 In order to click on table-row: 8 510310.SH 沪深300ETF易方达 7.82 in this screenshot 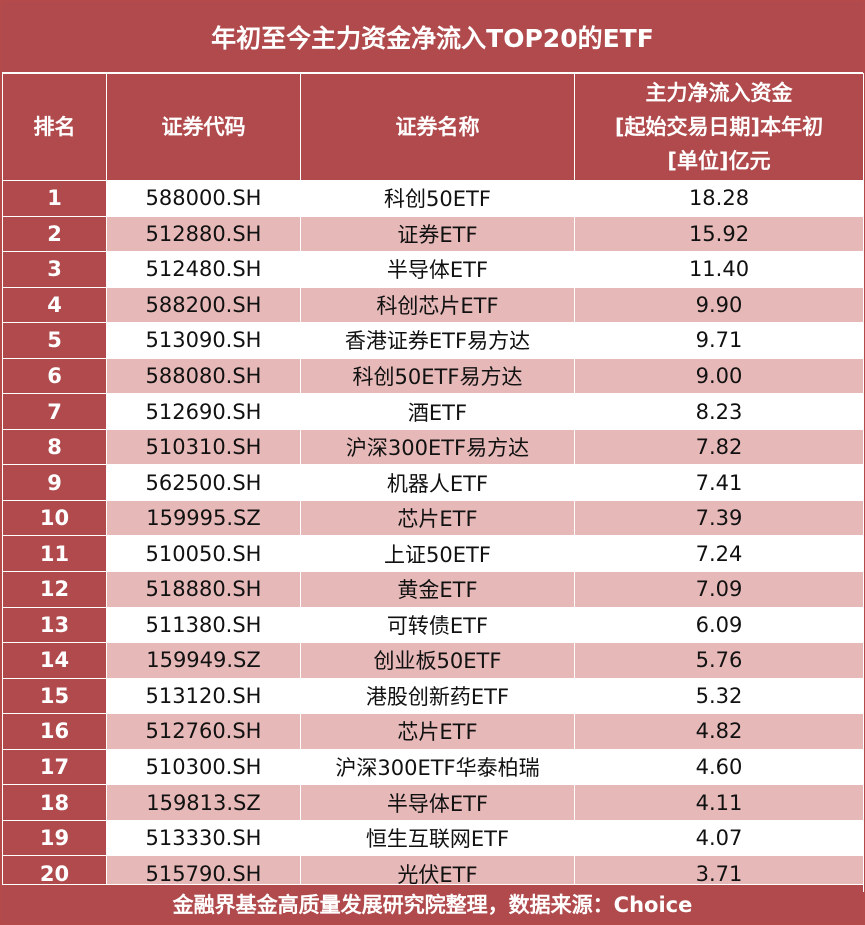, I will do `click(433, 447)`.